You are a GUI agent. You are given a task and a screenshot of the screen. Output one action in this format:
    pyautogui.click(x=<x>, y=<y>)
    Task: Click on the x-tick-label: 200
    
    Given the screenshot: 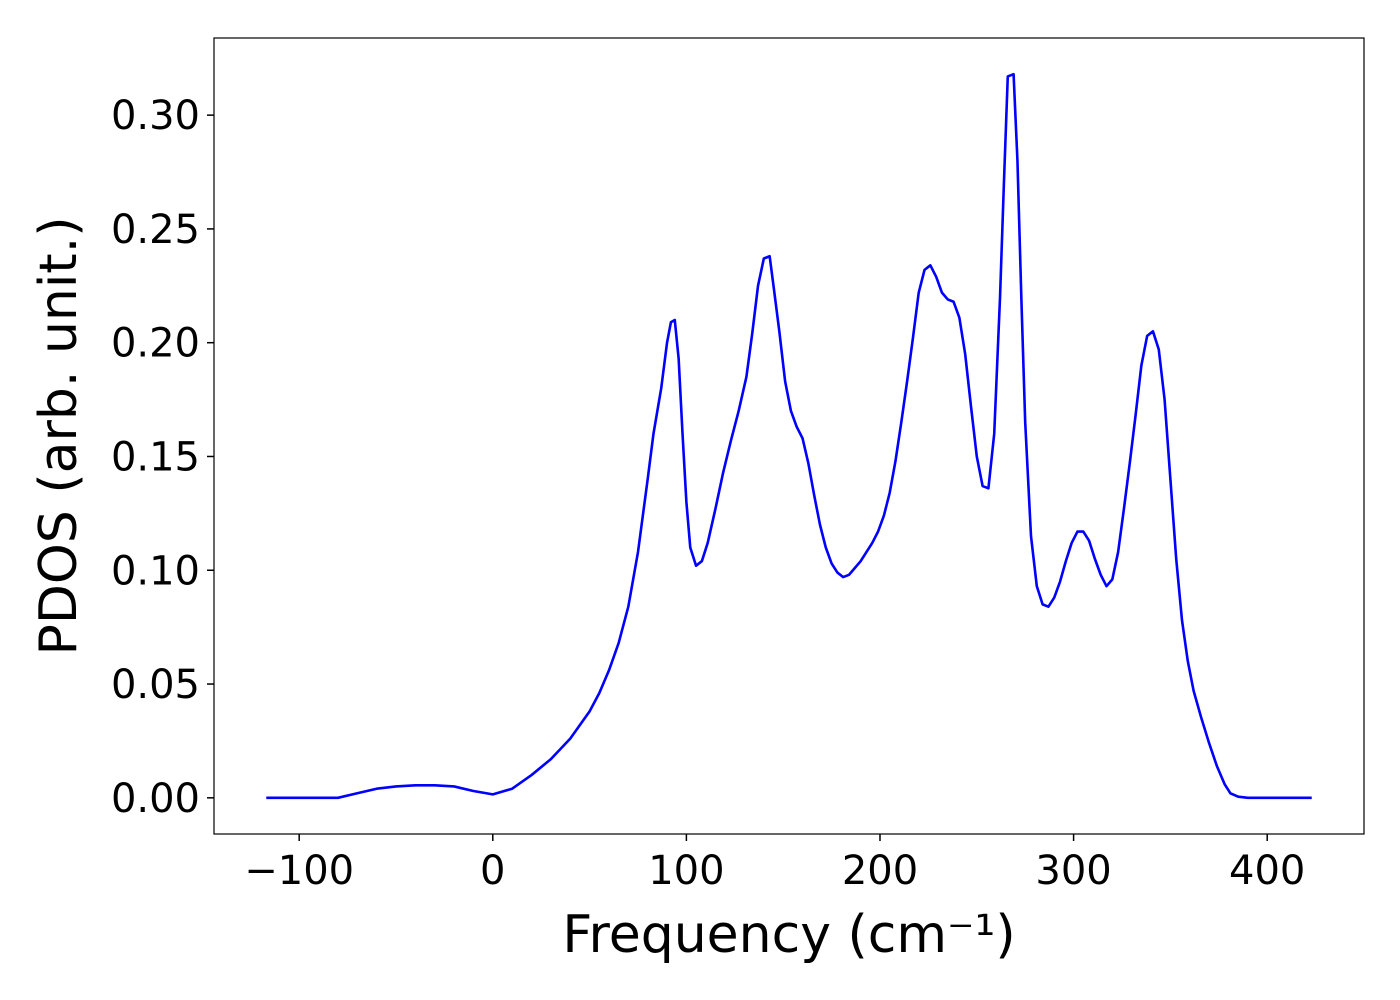 What is the action you would take?
    pyautogui.click(x=880, y=871)
    